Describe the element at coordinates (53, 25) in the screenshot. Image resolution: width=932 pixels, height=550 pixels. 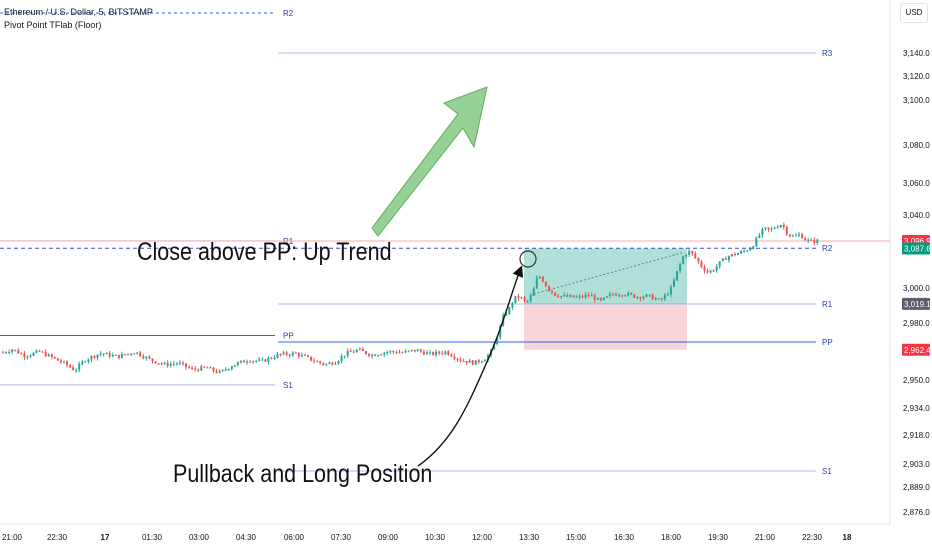
I see `indicator-title: Pivot Point TFlab (Floor)` at that location.